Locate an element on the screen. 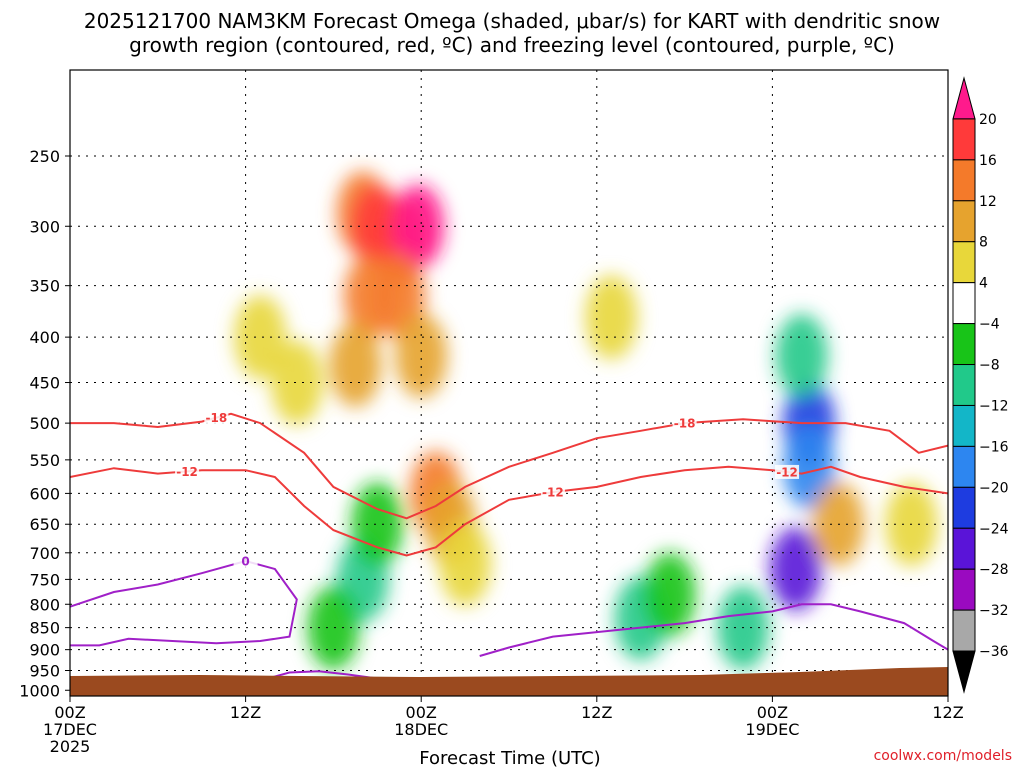  x-axis-label: Forecast Time (UTC) is located at coordinates (509, 758).